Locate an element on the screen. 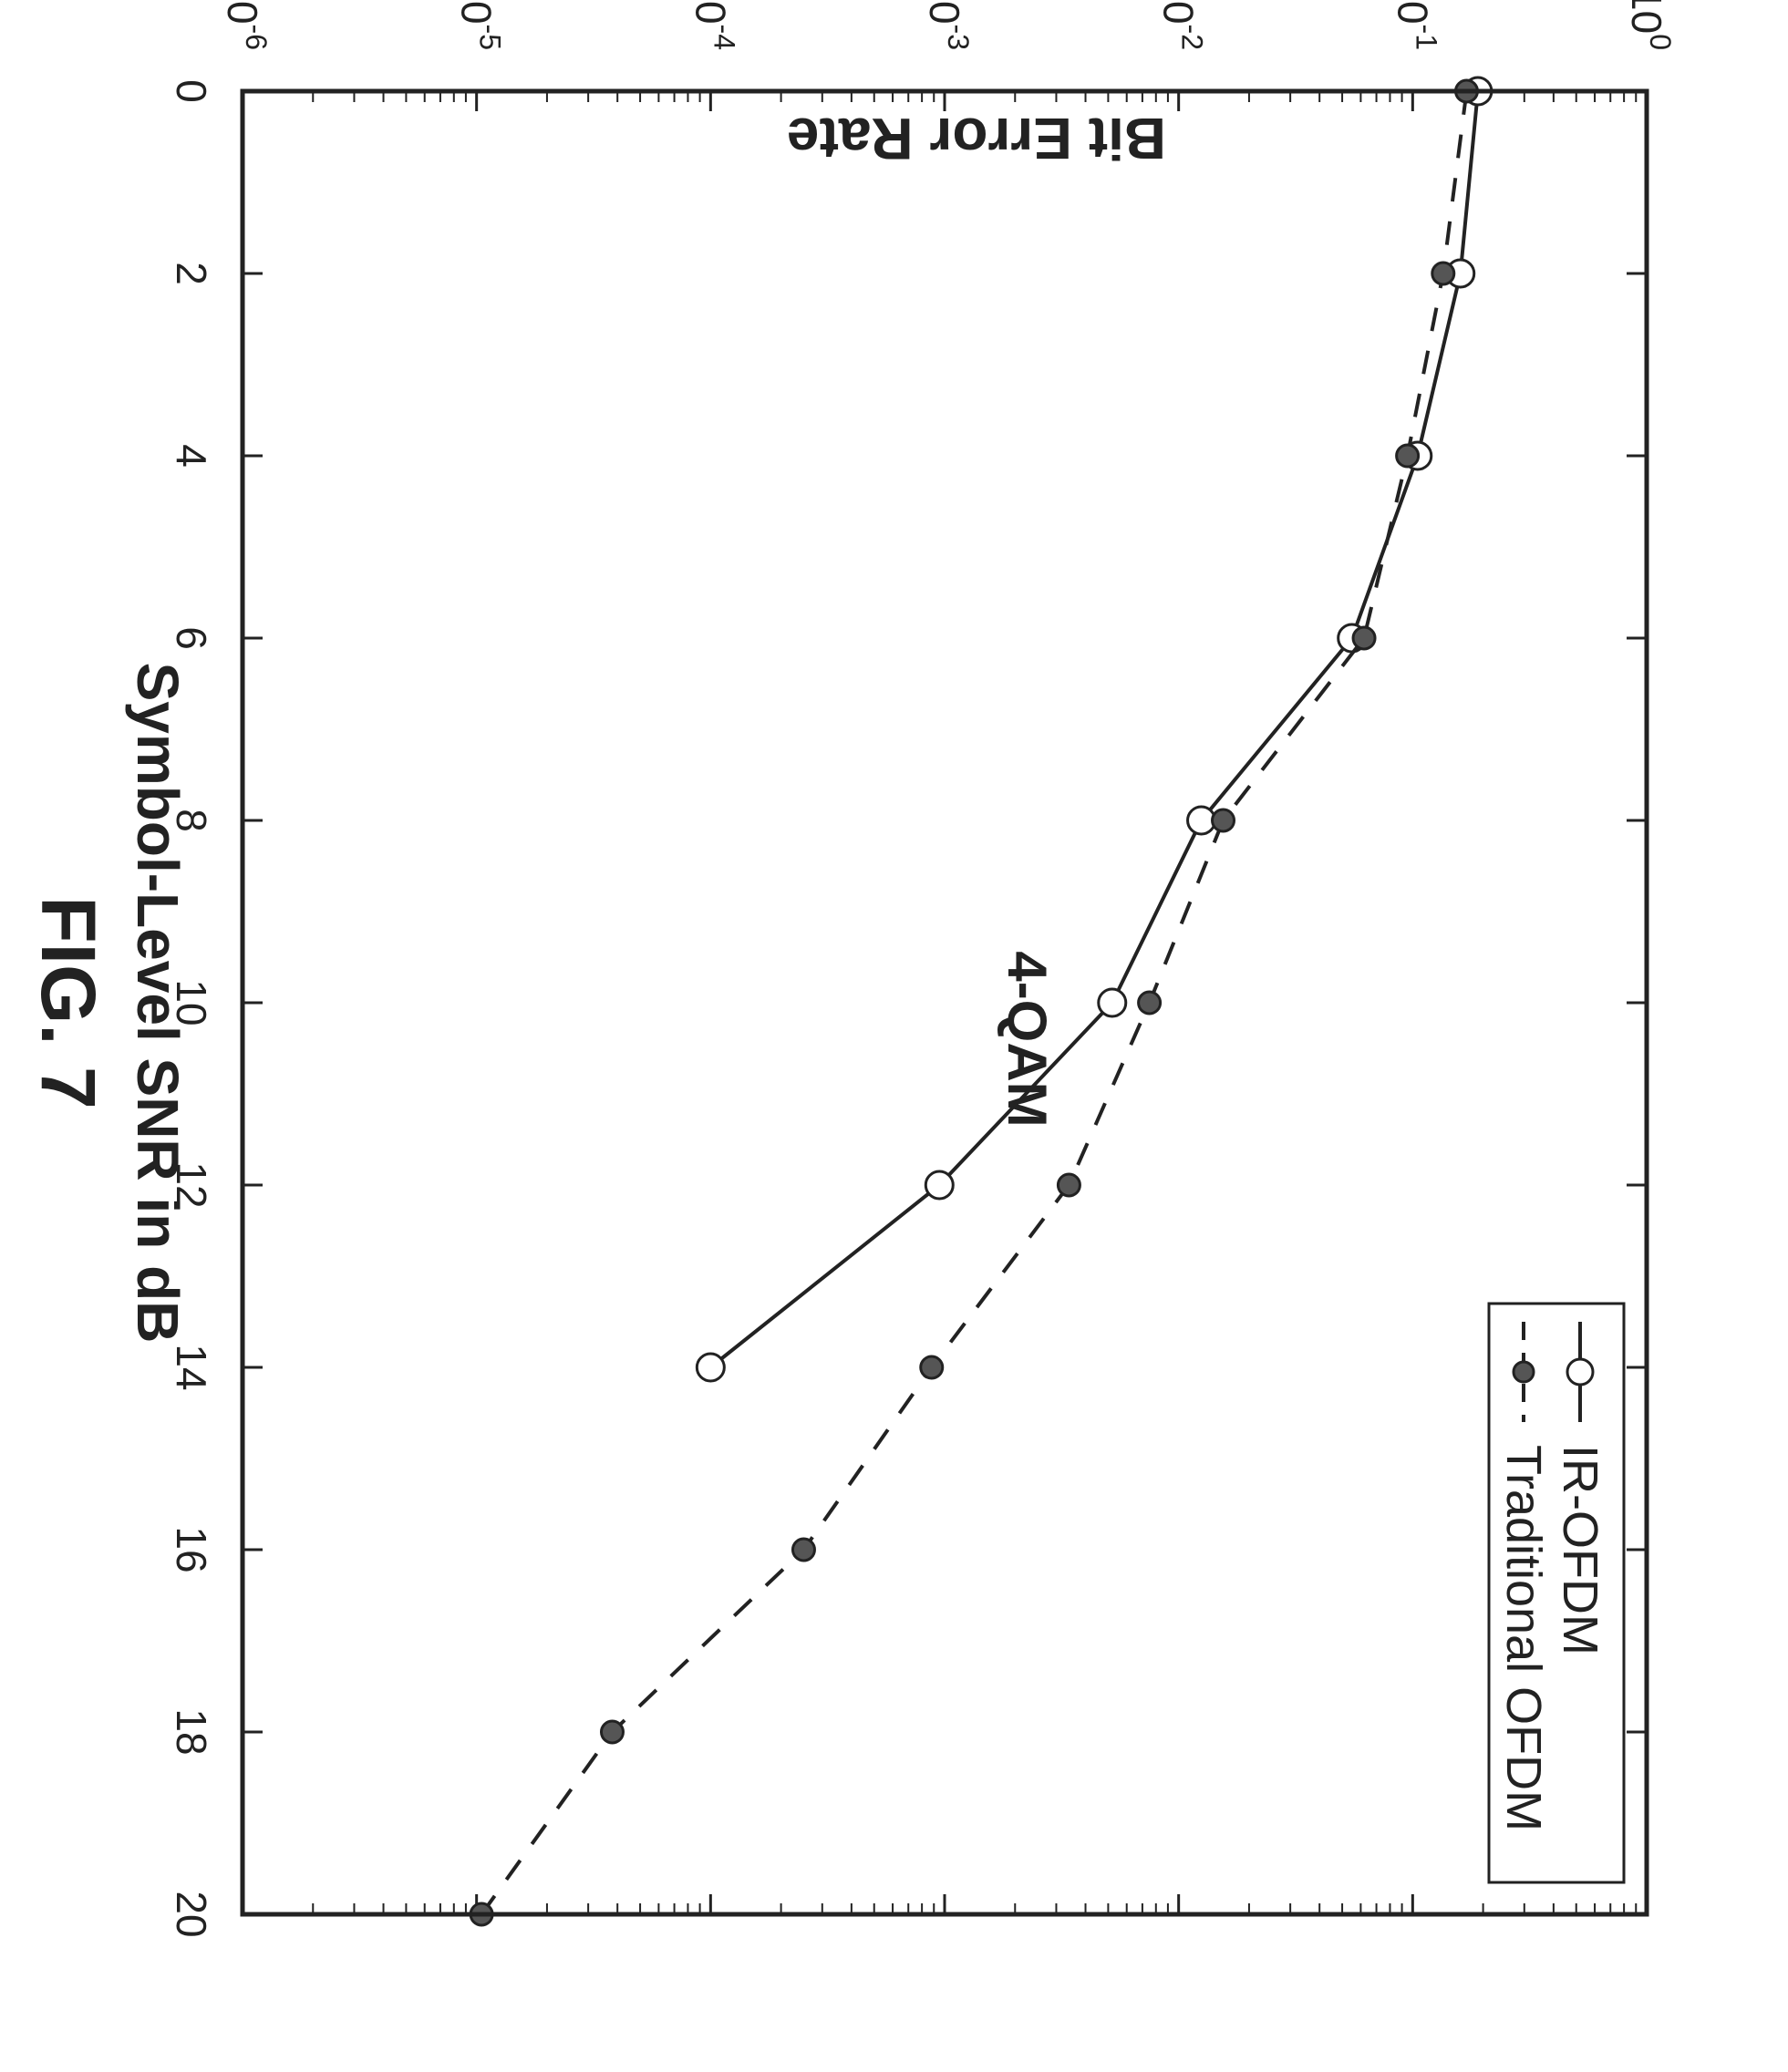  y-tick-label: 10⁻² is located at coordinates (1182, 25).